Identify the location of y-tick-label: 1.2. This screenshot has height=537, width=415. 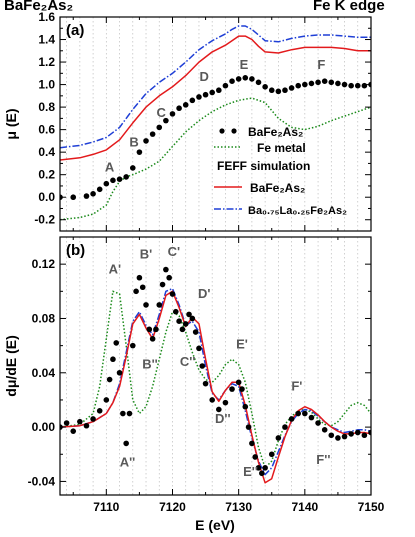
(46, 62).